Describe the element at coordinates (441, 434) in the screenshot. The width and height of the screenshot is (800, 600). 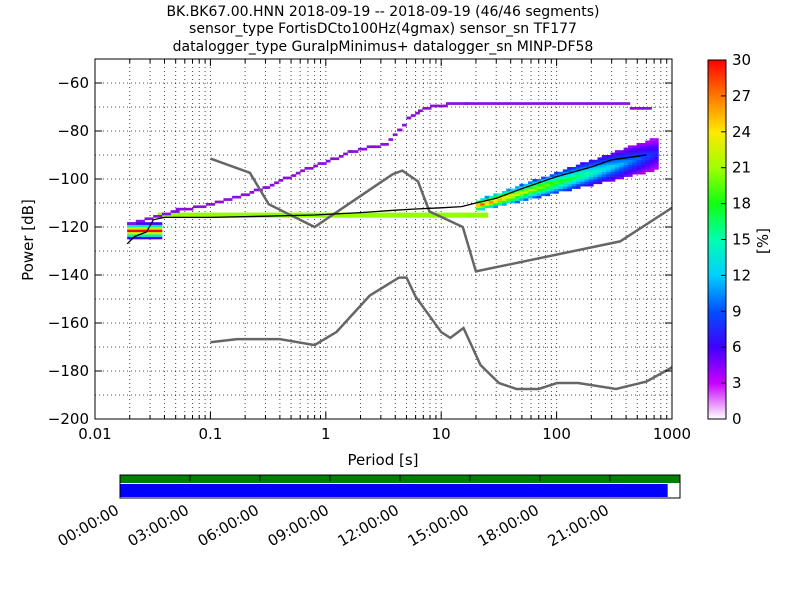
I see `x-tick-label: 10` at that location.